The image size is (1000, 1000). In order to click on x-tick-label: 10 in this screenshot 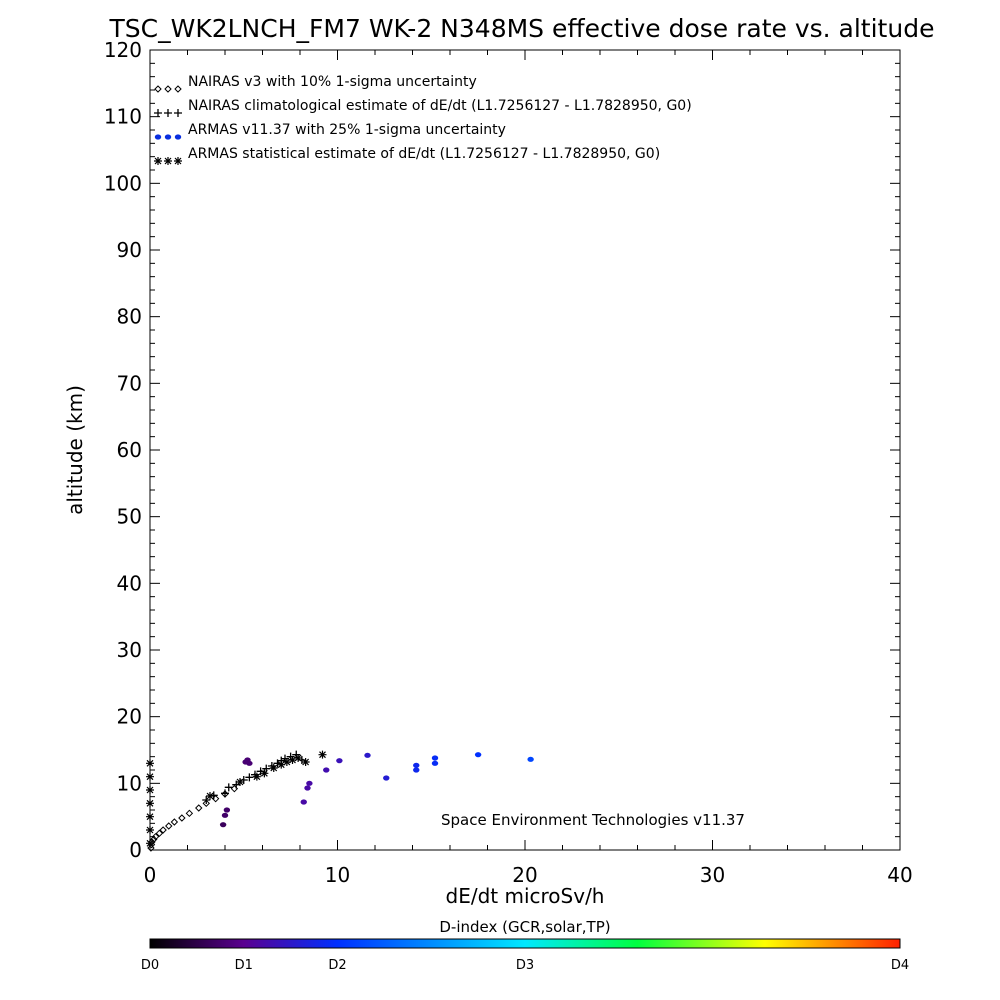, I will do `click(337, 875)`.